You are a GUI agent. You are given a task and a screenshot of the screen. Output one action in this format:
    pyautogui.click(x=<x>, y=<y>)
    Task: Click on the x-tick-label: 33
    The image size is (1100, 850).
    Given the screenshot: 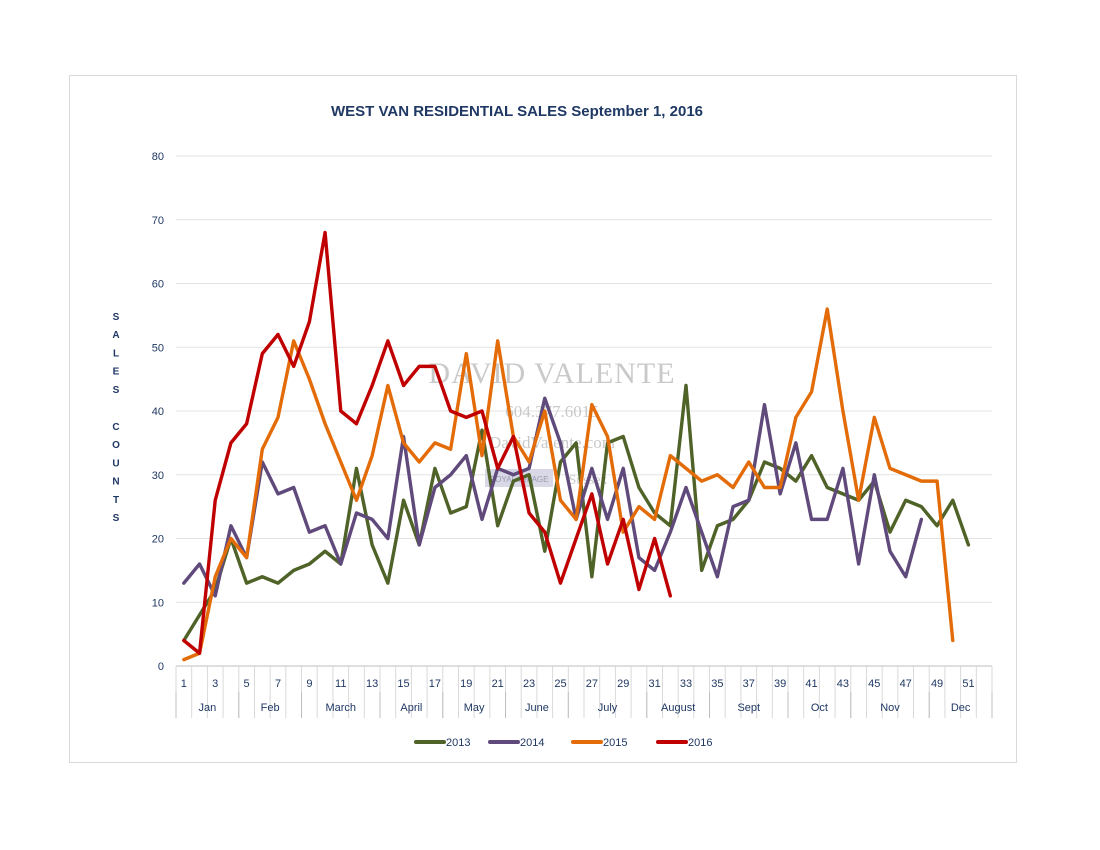 What is the action you would take?
    pyautogui.click(x=686, y=684)
    